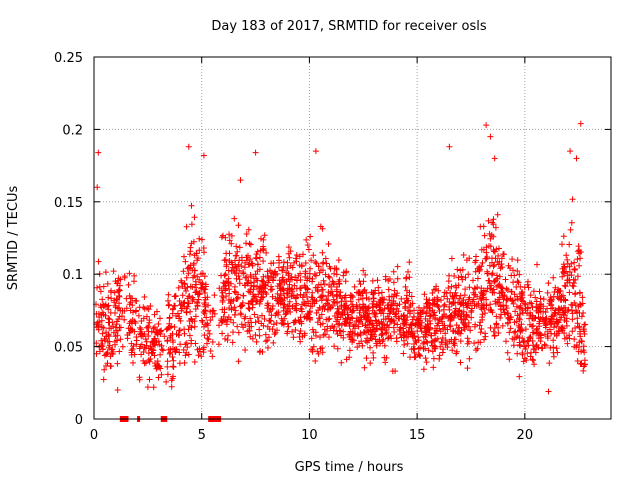 Image resolution: width=640 pixels, height=480 pixels. What do you see at coordinates (68, 58) in the screenshot?
I see `y-tick-label: 0.25` at bounding box center [68, 58].